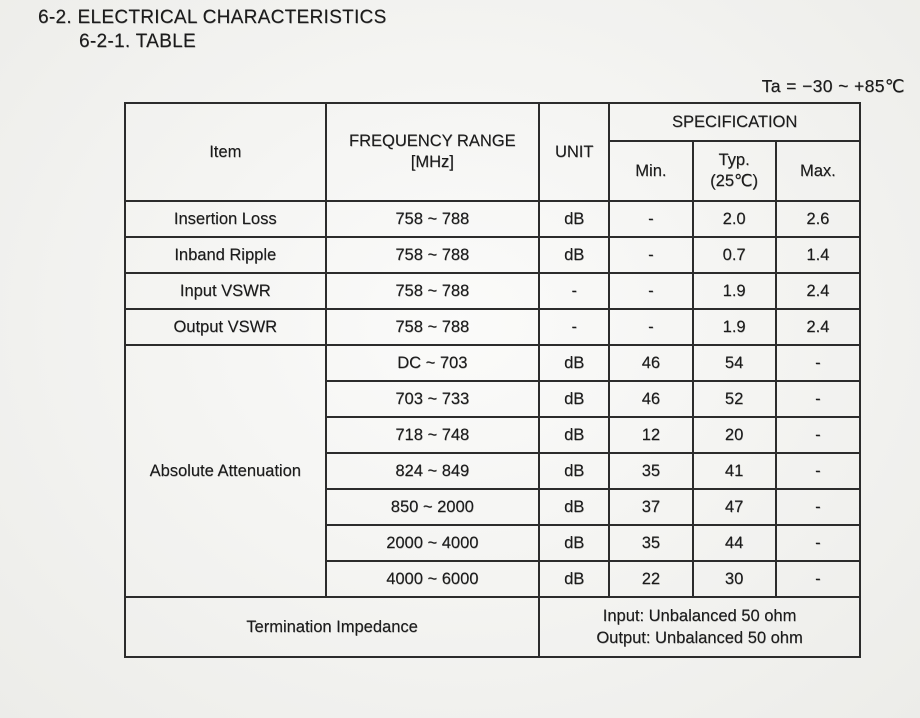 This screenshot has width=920, height=718. Describe the element at coordinates (734, 543) in the screenshot. I see `cell-typ: 44` at that location.